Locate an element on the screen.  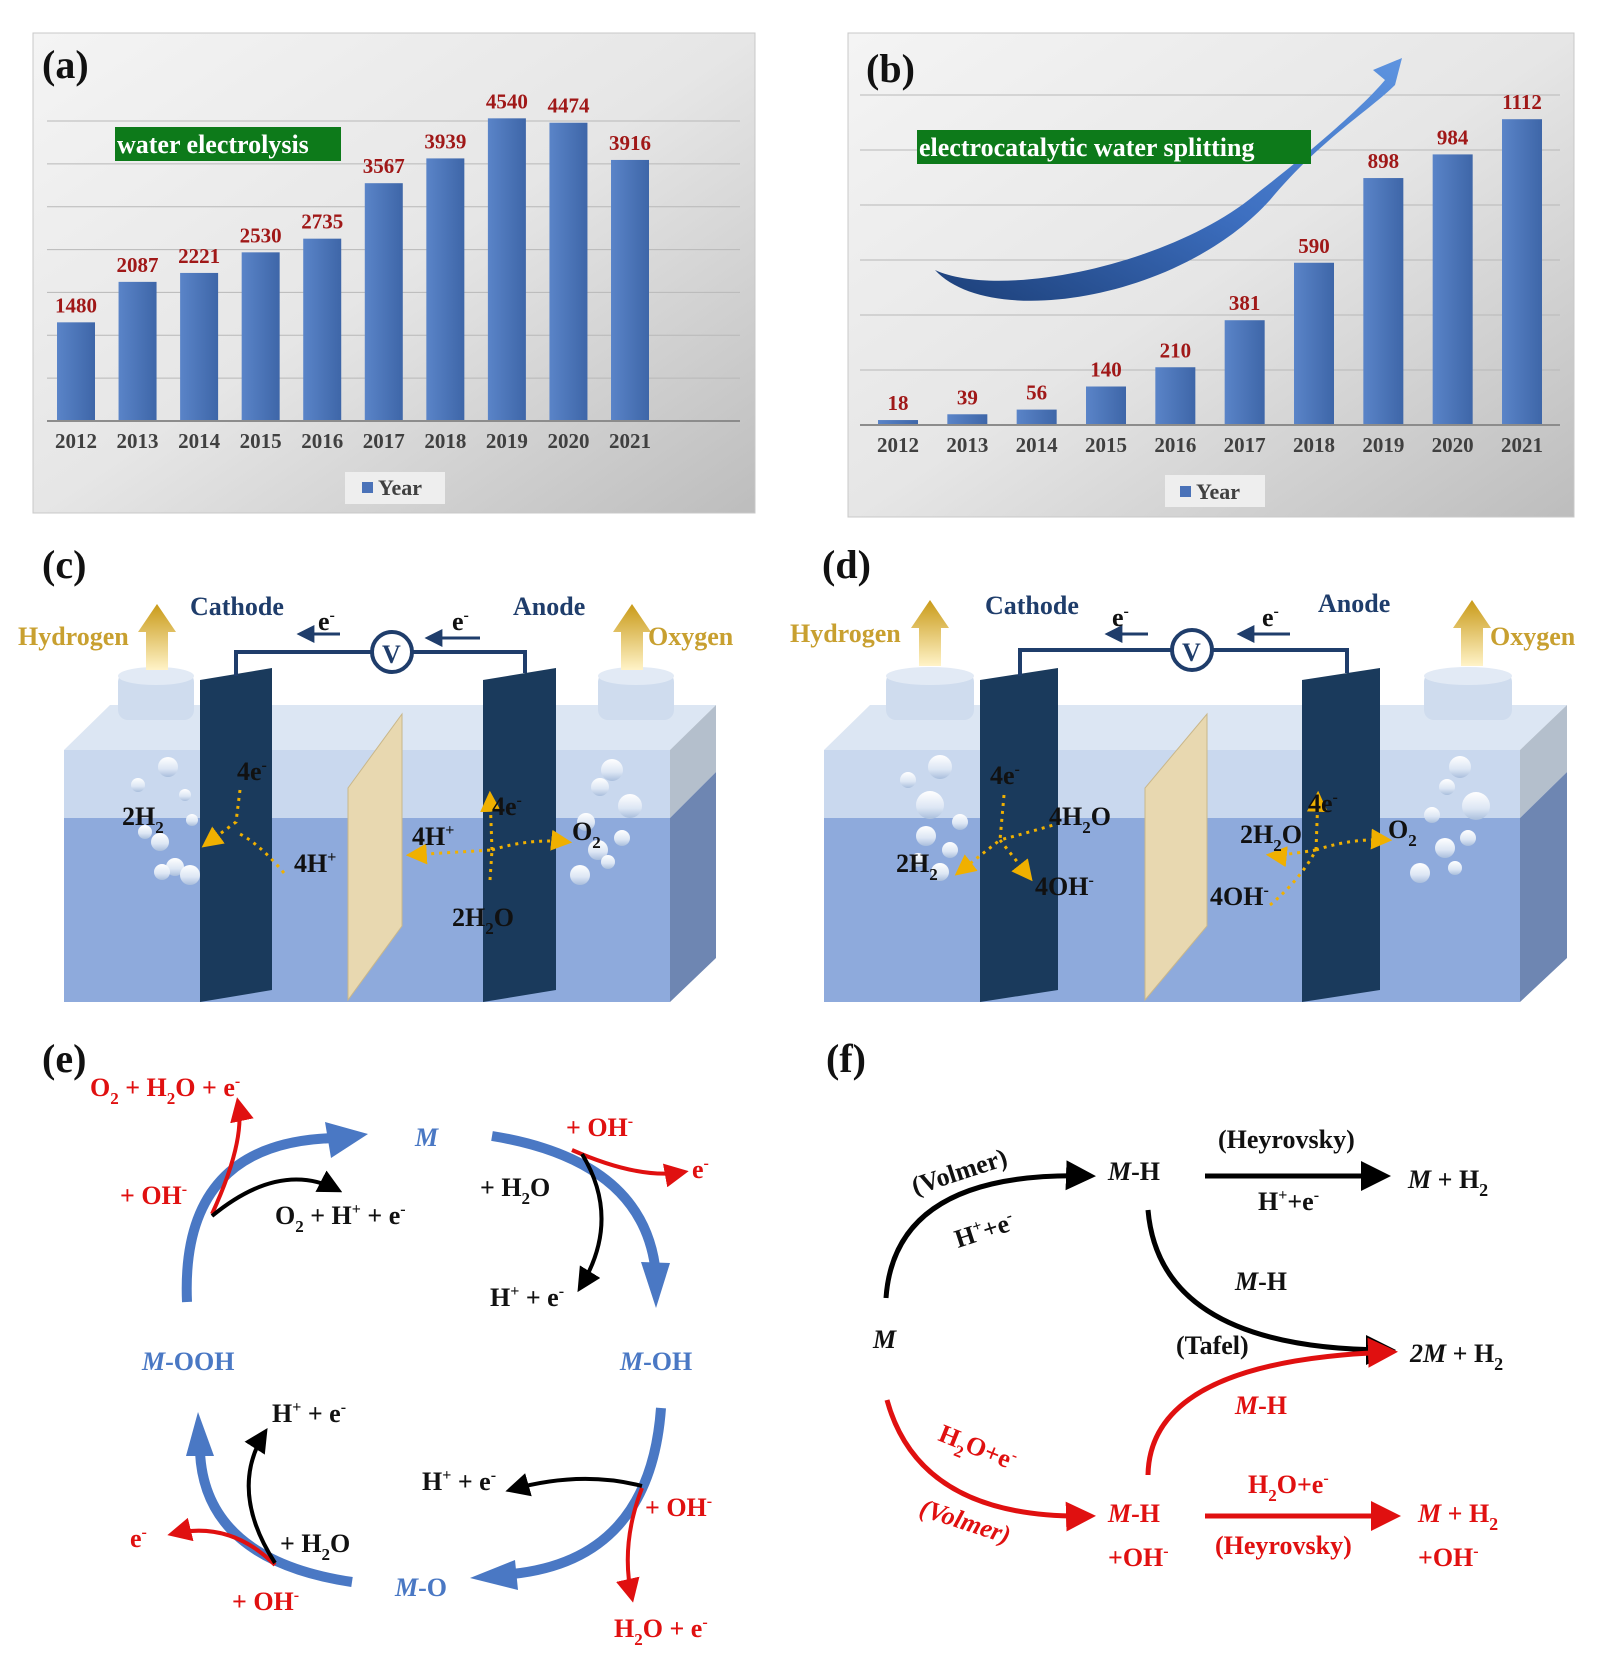
panel-a-label: (a) is located at coordinates (65, 64).